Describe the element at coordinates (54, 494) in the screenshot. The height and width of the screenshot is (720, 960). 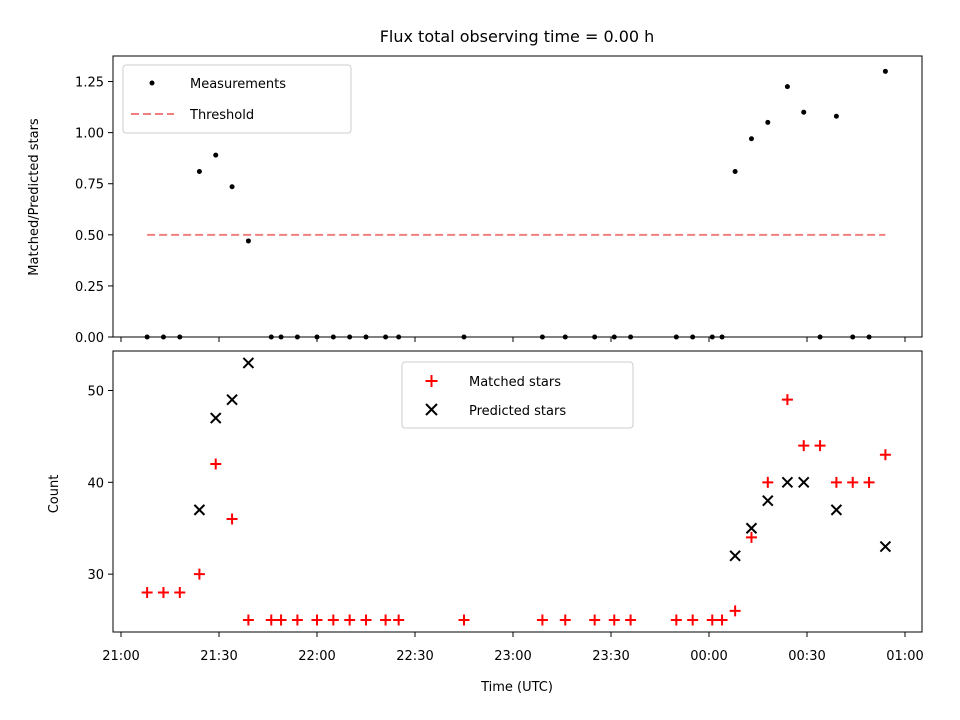
I see `bottom-y-axis-label: Count` at that location.